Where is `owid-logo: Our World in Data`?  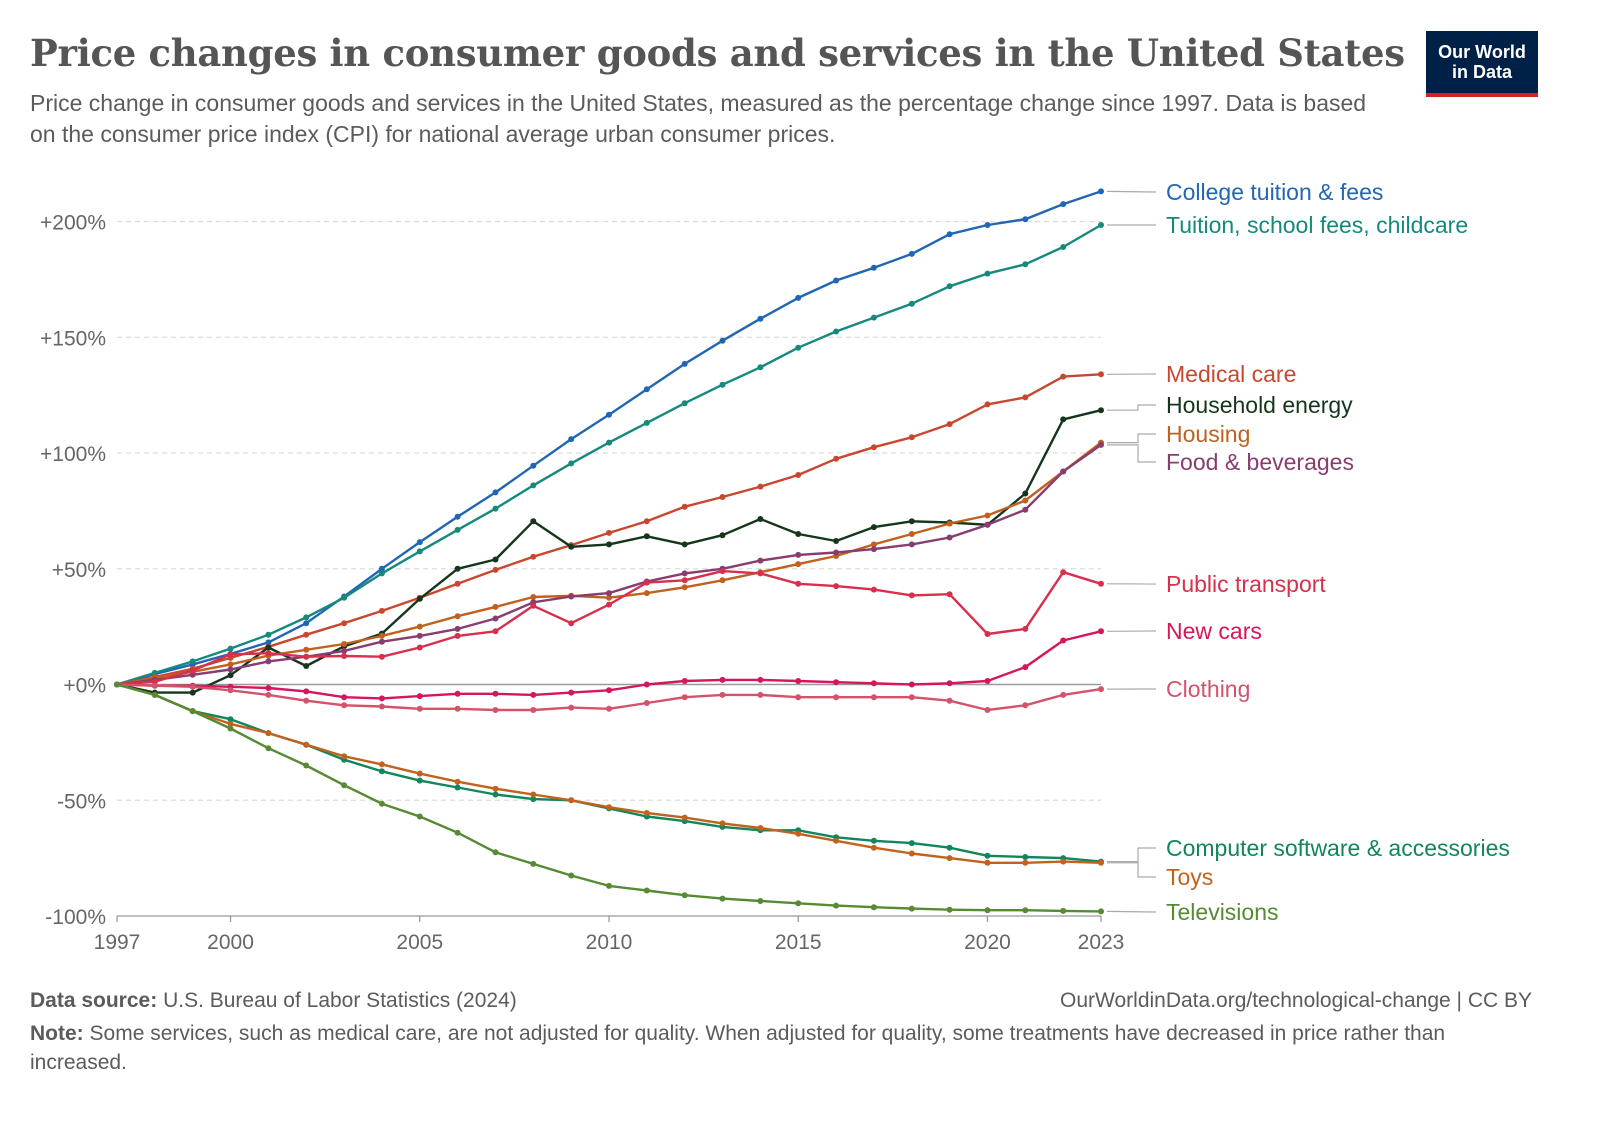
owid-logo: Our World in Data is located at coordinates (1482, 64).